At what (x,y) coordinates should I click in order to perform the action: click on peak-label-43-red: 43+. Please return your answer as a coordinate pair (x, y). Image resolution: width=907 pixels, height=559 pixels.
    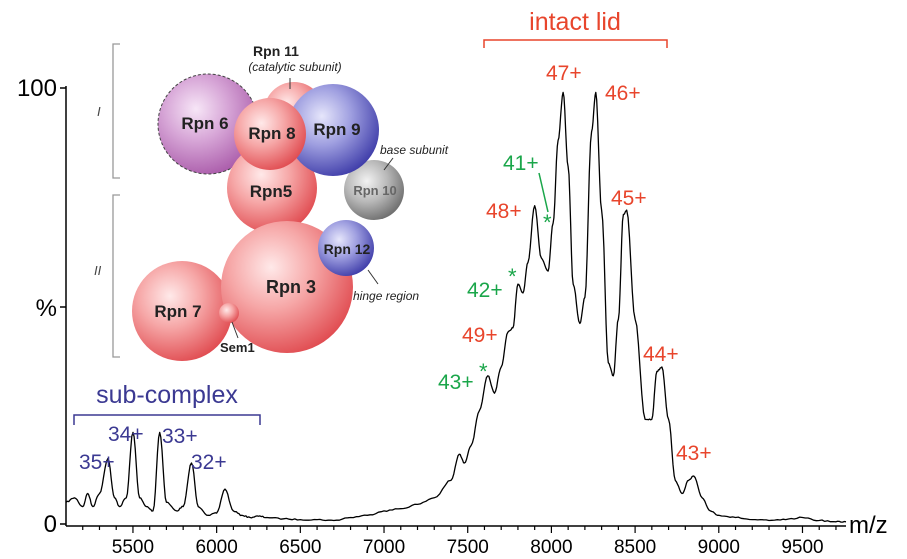
    Looking at the image, I should click on (694, 453).